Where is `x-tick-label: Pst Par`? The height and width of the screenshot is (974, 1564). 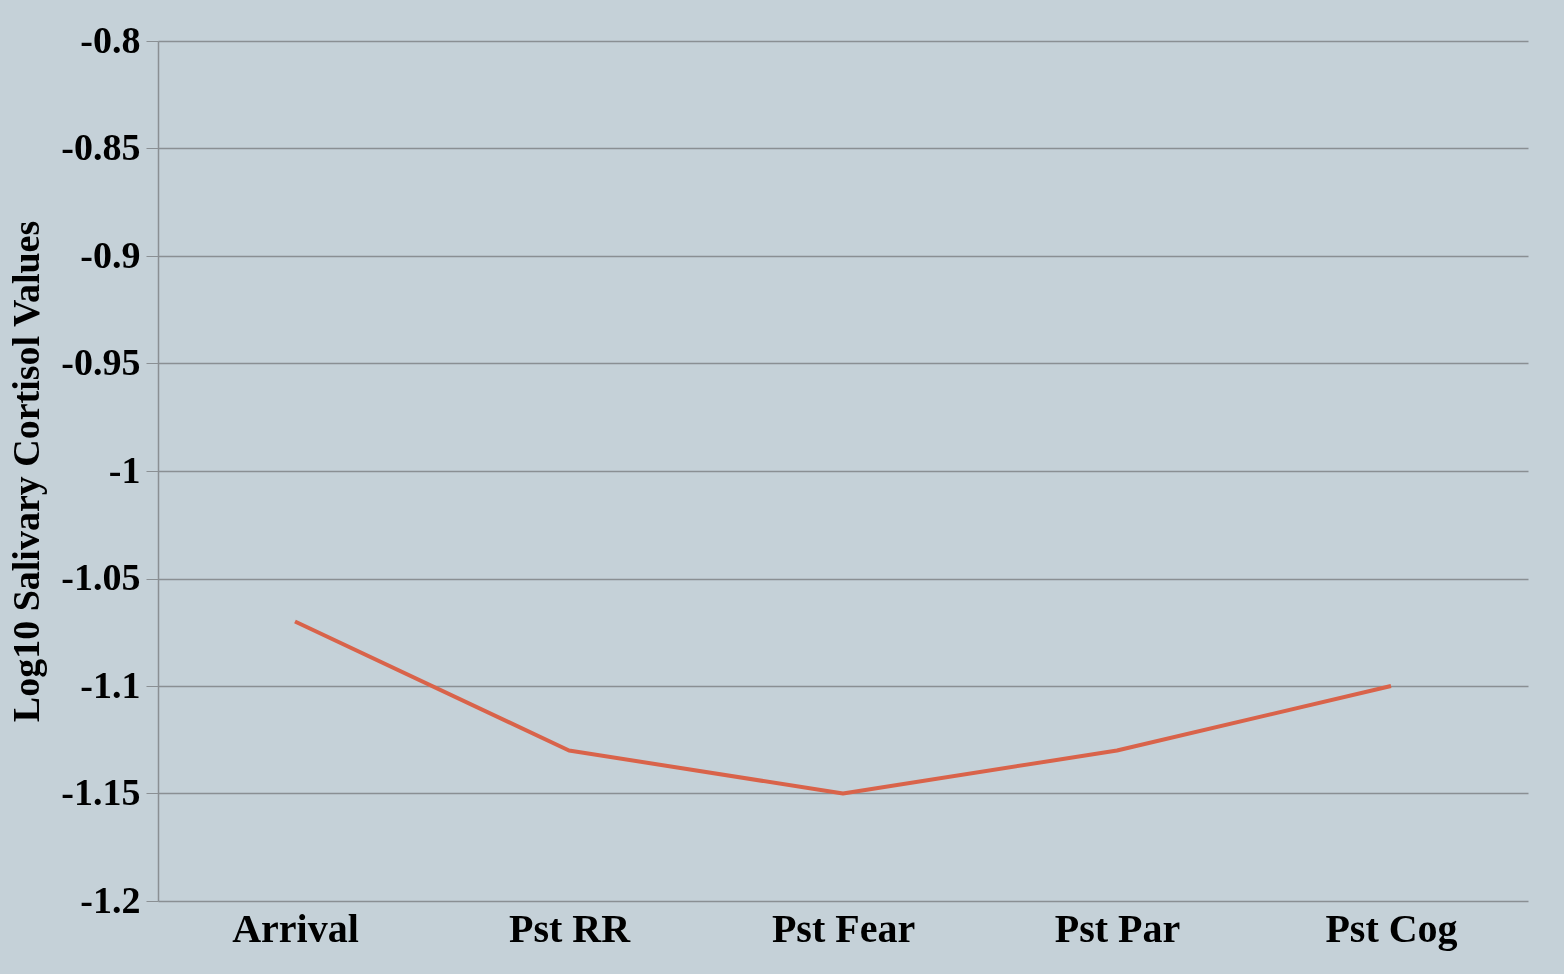
x-tick-label: Pst Par is located at coordinates (1117, 928).